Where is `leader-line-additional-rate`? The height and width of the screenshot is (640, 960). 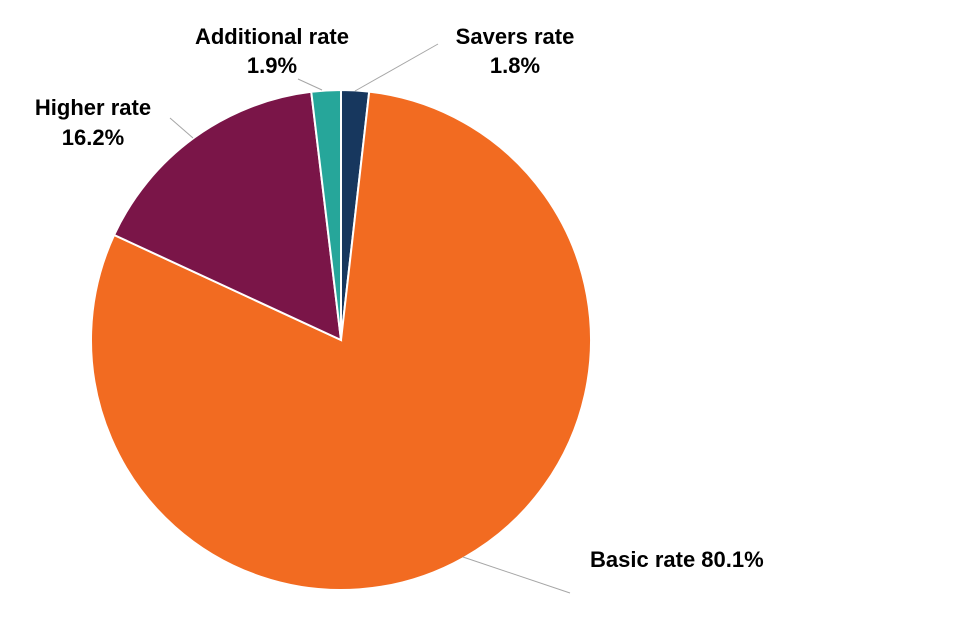
leader-line-additional-rate is located at coordinates (310, 84).